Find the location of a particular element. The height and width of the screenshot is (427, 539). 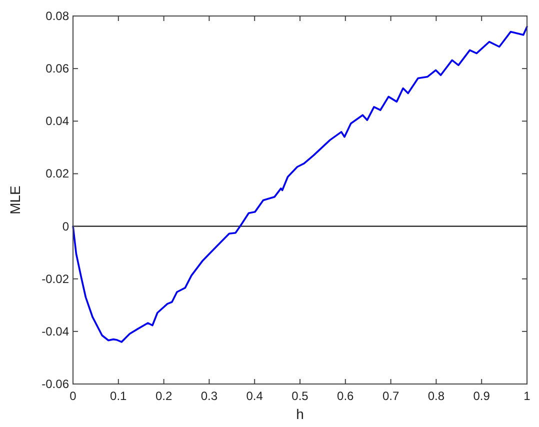

x-tick-label: 0.8 is located at coordinates (436, 396).